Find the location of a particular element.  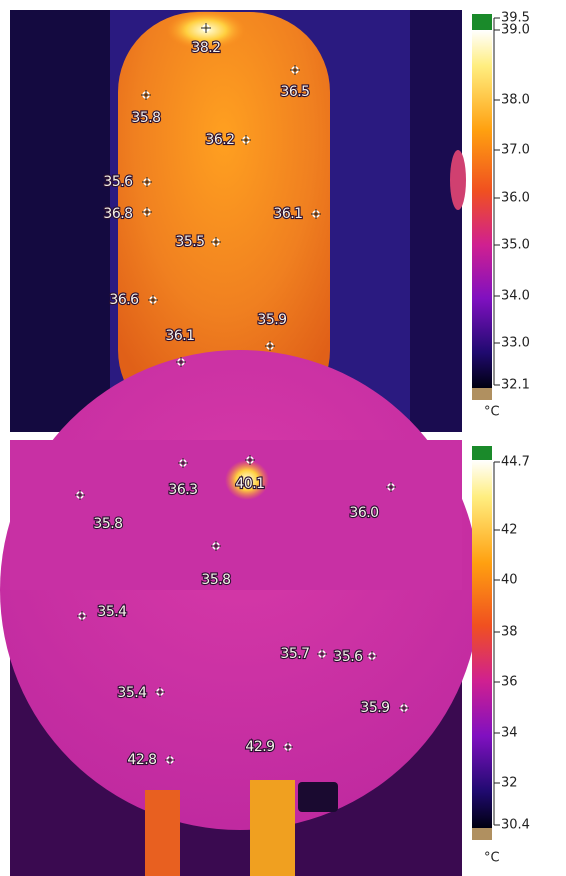

scale-label: 39.0 is located at coordinates (515, 30).